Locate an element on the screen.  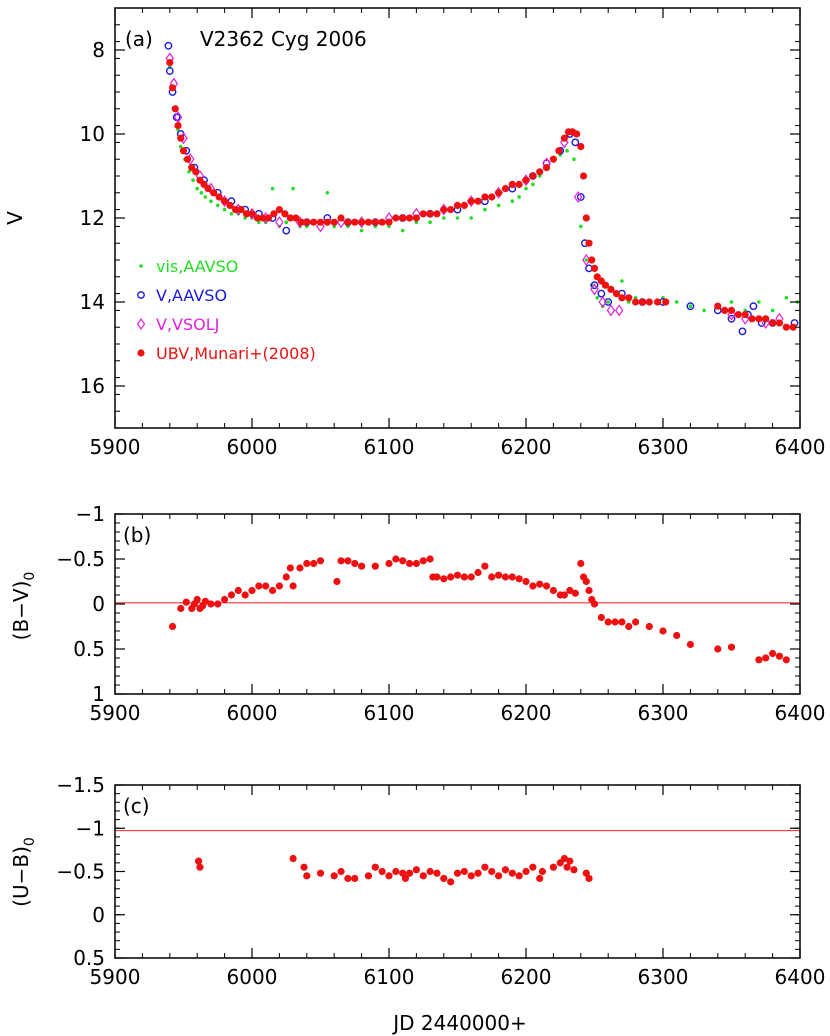
panel-b-refline is located at coordinates (457, 603).